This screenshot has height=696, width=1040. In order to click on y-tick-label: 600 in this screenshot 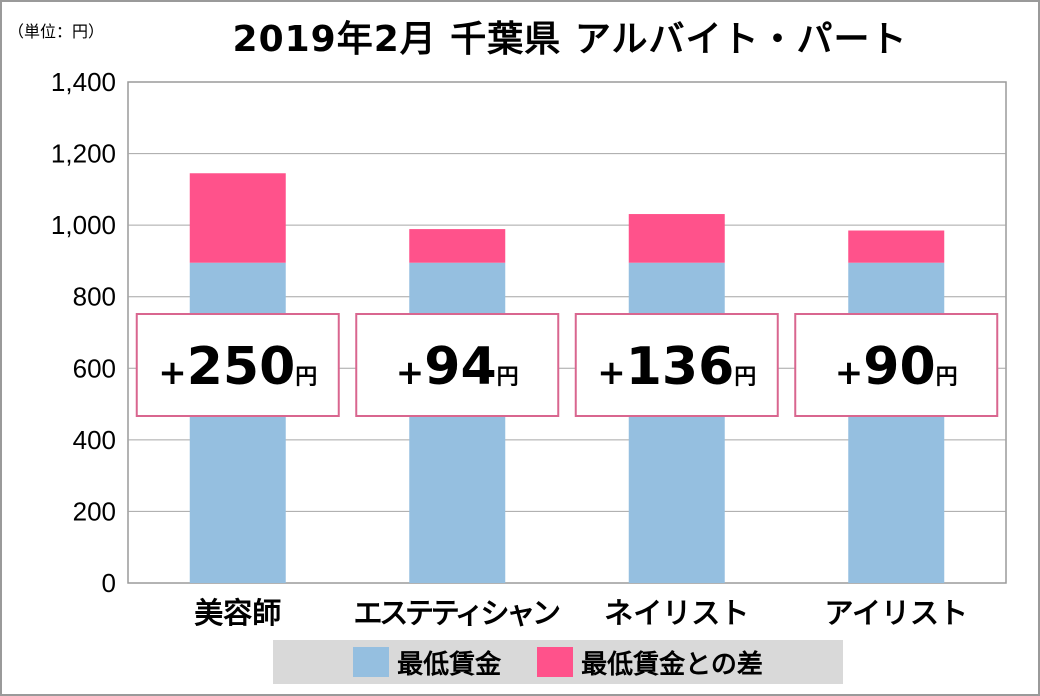, I will do `click(94, 368)`.